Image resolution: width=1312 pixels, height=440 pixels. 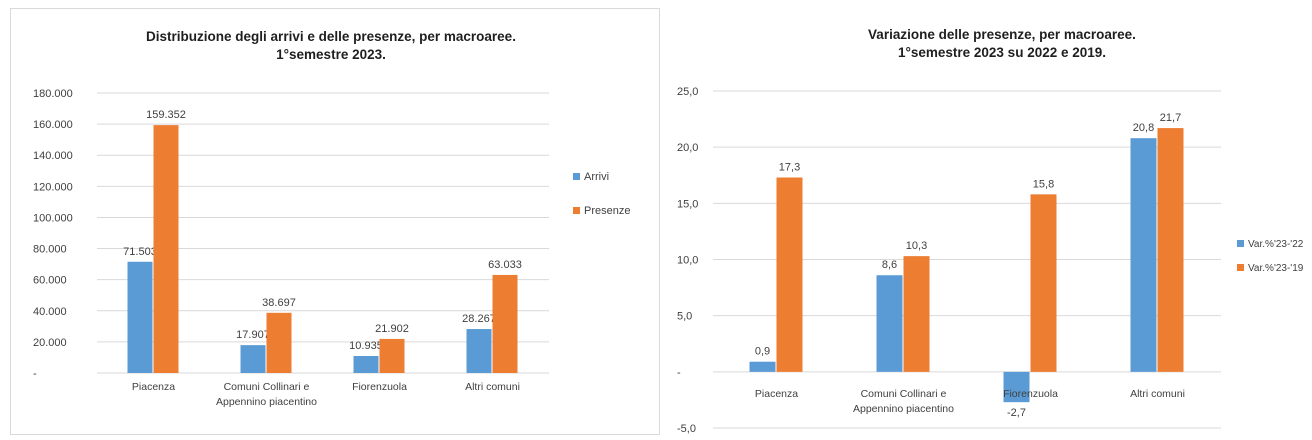 I want to click on legend-label: Var.%'23-'19, so click(x=1276, y=268).